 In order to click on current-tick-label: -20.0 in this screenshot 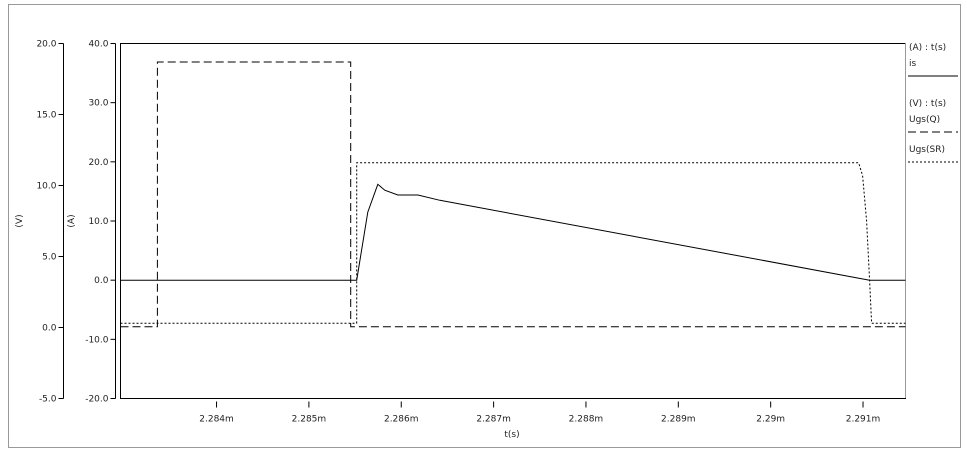, I will do `click(97, 400)`.